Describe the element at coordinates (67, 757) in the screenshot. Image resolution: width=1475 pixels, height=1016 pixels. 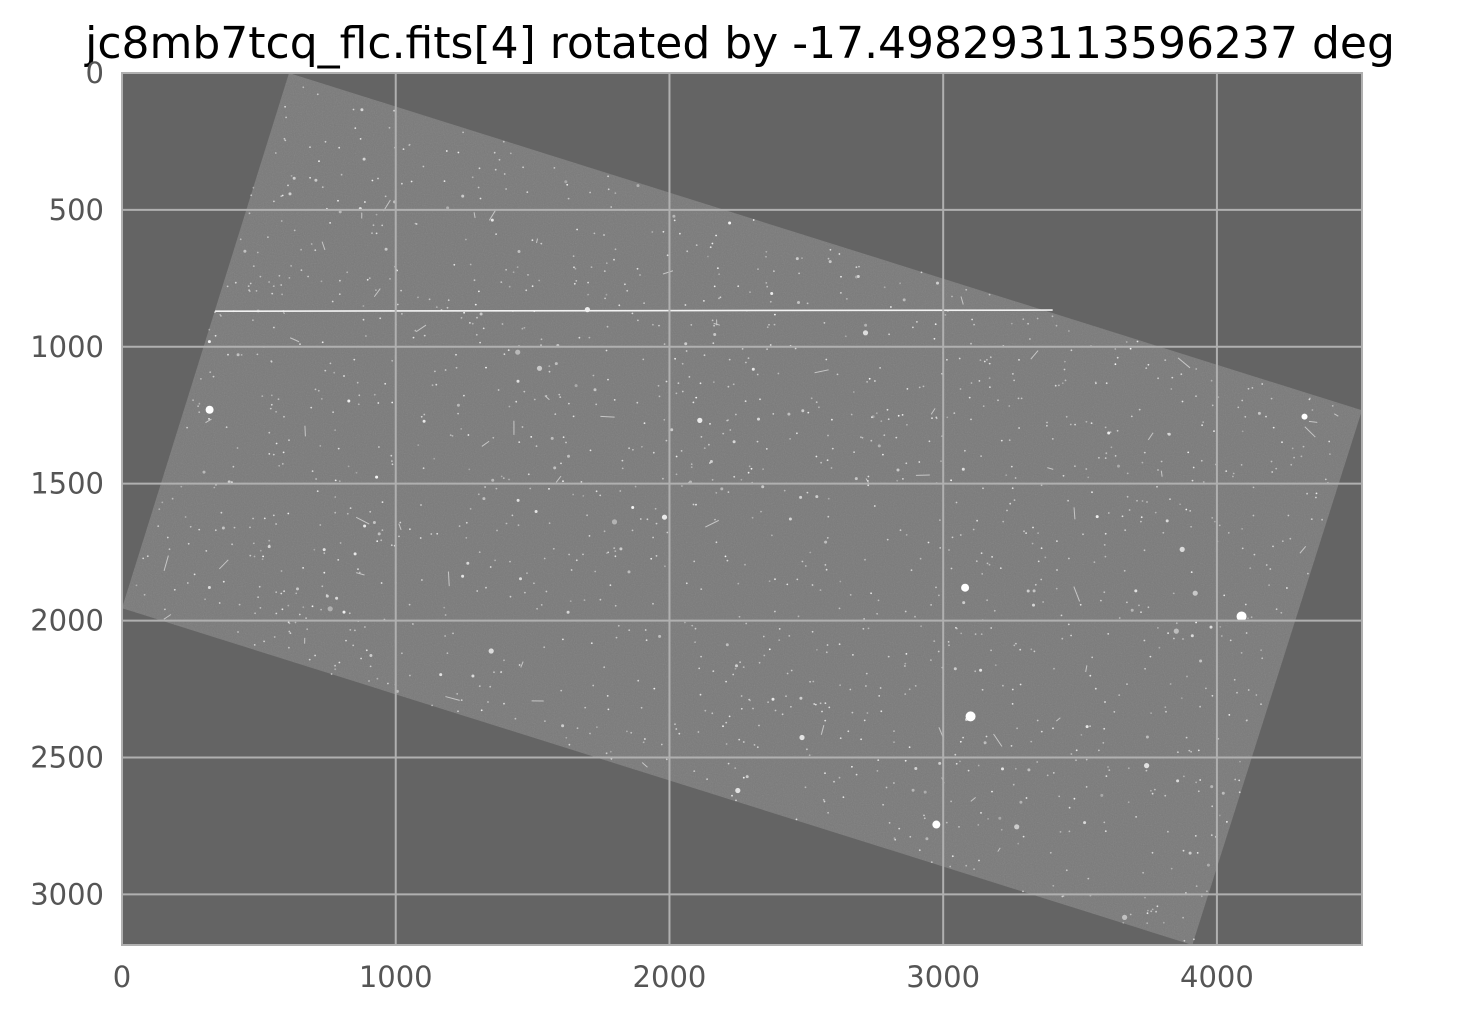
I see `y-tick-label: 2500` at that location.